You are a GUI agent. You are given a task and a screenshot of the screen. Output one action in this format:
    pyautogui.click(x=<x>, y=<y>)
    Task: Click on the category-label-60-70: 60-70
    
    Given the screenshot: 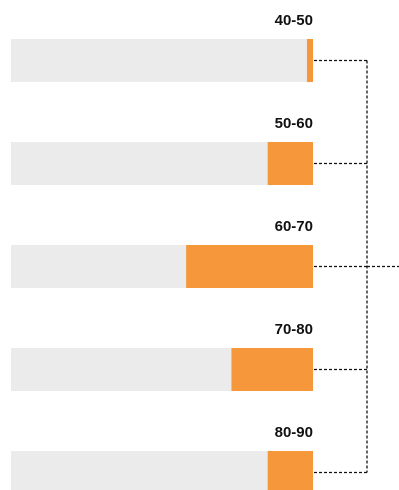 What is the action you would take?
    pyautogui.click(x=294, y=226)
    